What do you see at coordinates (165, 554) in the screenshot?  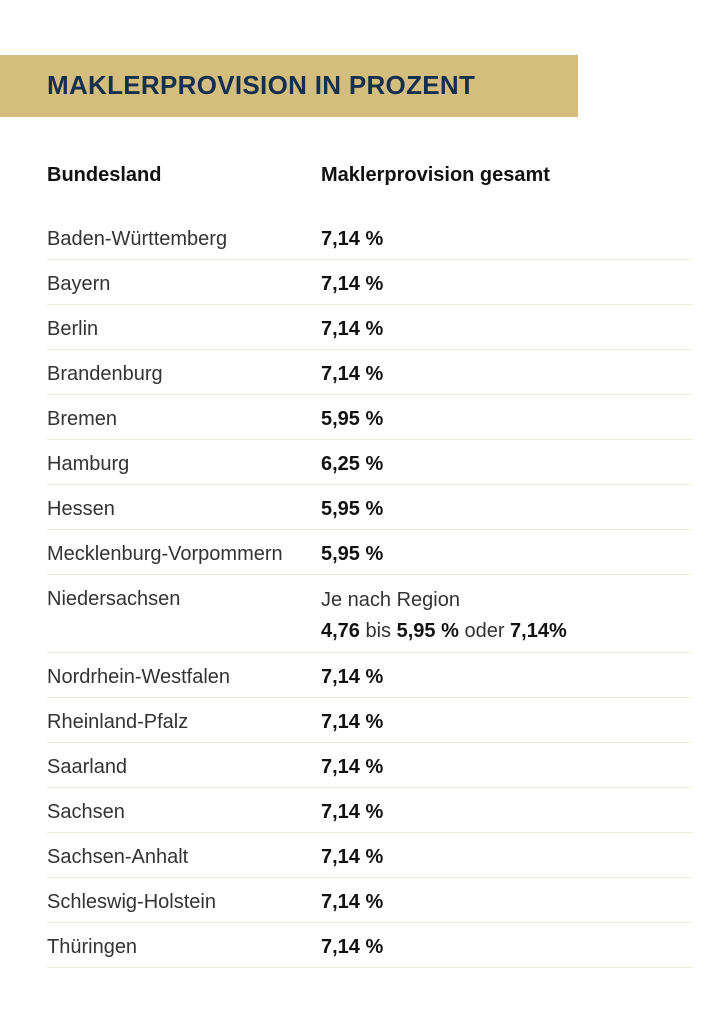 I see `state-name: Mecklenburg-Vorpommern` at bounding box center [165, 554].